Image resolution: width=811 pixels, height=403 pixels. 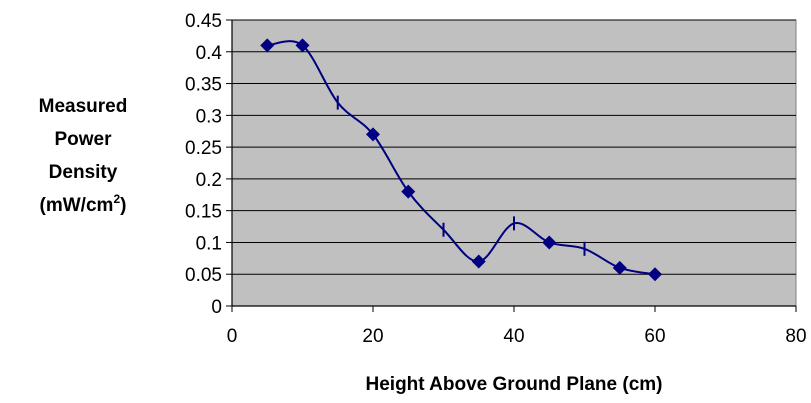 I want to click on y-axis-unit-base: (mW/cm, so click(x=77, y=205).